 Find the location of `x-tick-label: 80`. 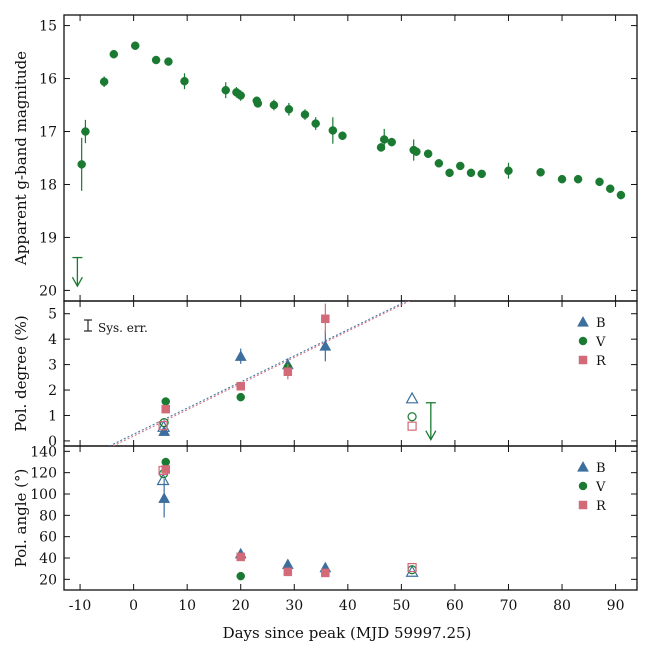

x-tick-label: 80 is located at coordinates (562, 606).